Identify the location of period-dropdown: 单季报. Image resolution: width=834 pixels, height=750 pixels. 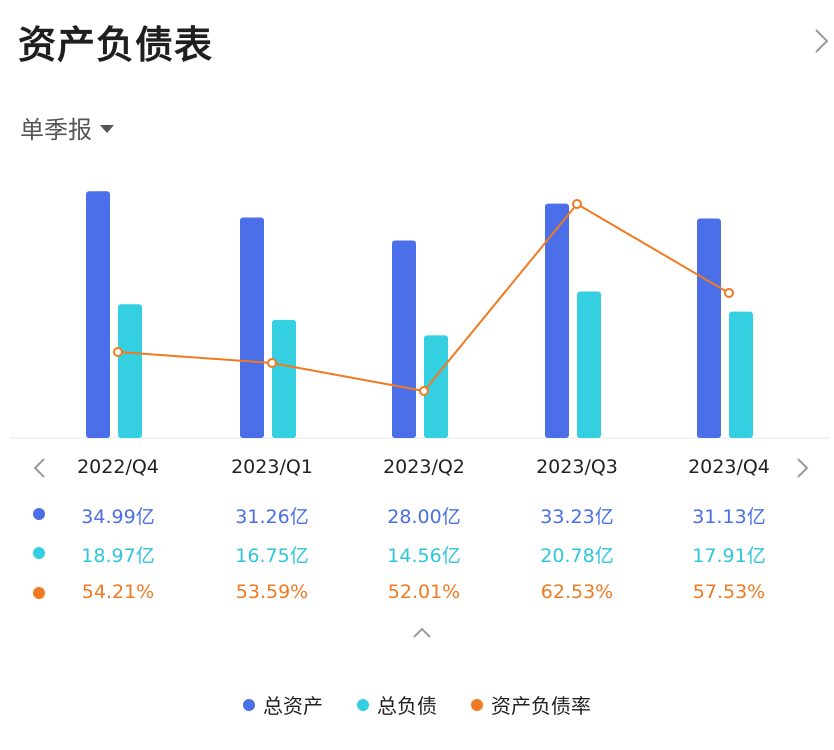
(67, 127).